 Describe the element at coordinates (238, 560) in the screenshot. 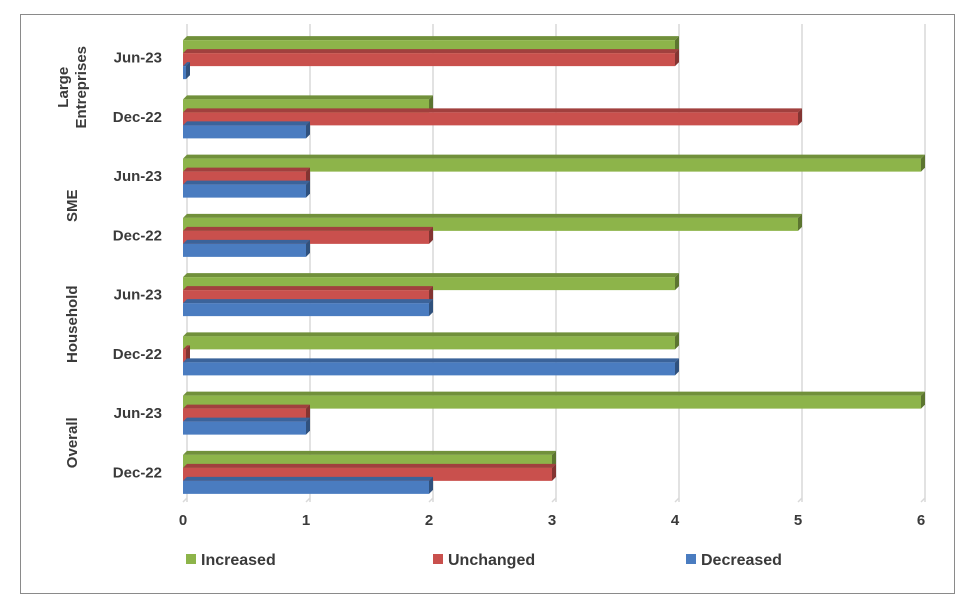

I see `legend-label-increased: Increased` at that location.